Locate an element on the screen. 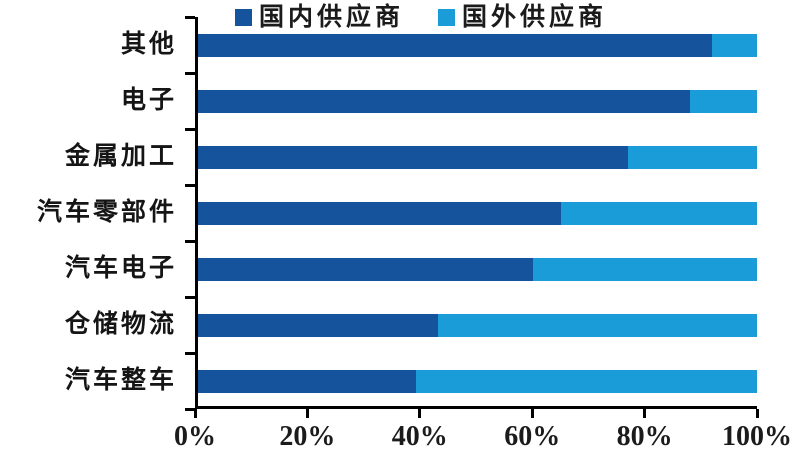 Image resolution: width=800 pixels, height=464 pixels. x-axis-label: 0% is located at coordinates (195, 436).